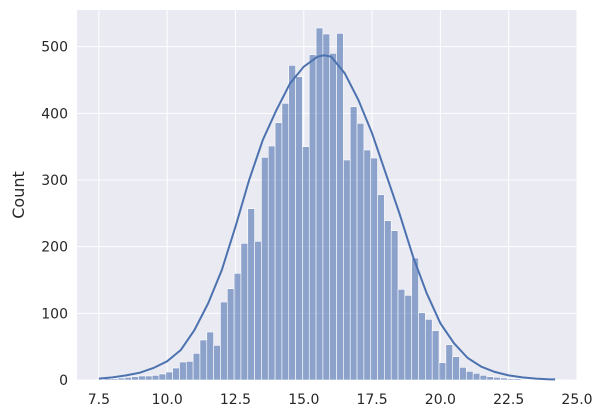  What do you see at coordinates (54, 181) in the screenshot?
I see `y-tick-label: 300` at bounding box center [54, 181].